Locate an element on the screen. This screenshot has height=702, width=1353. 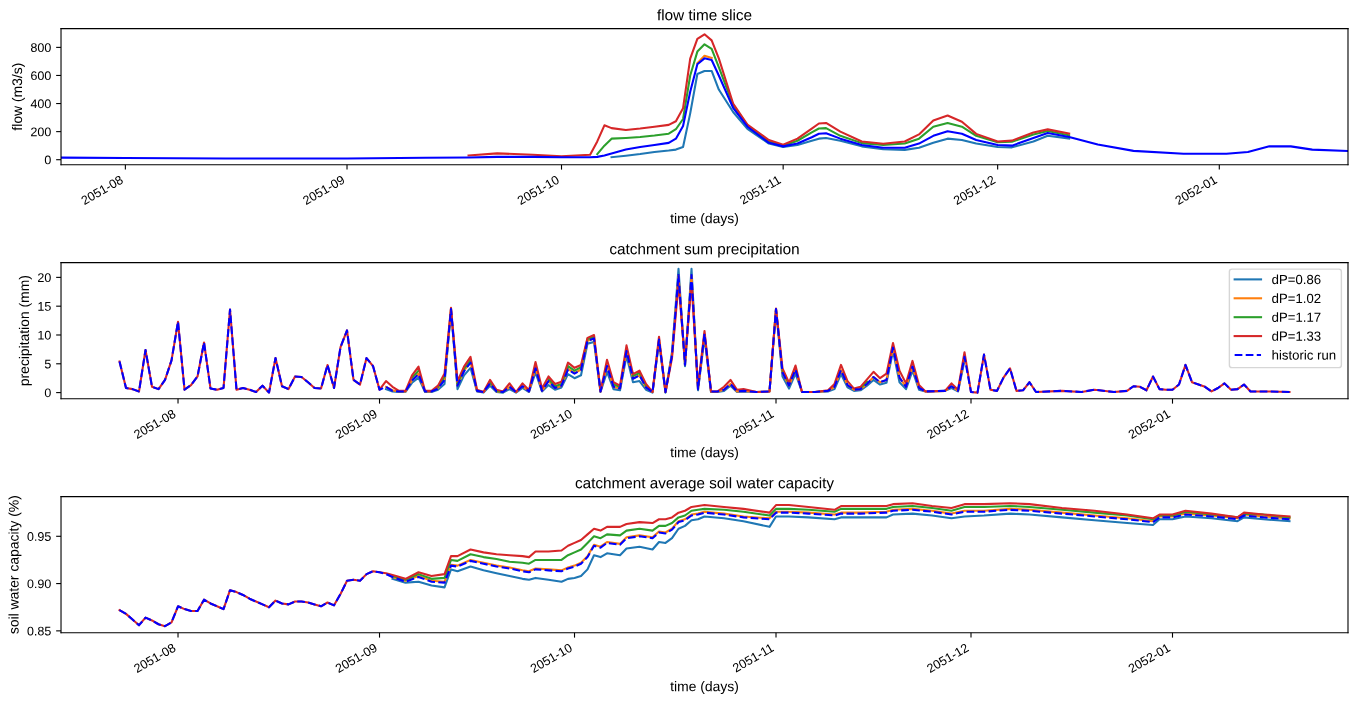
legend-label: dP=1.17 is located at coordinates (1296, 317).